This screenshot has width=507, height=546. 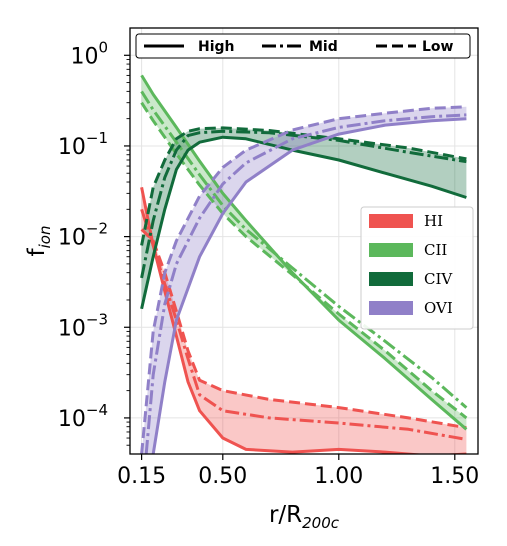 I want to click on legend-cii-label: CII, so click(x=435, y=250).